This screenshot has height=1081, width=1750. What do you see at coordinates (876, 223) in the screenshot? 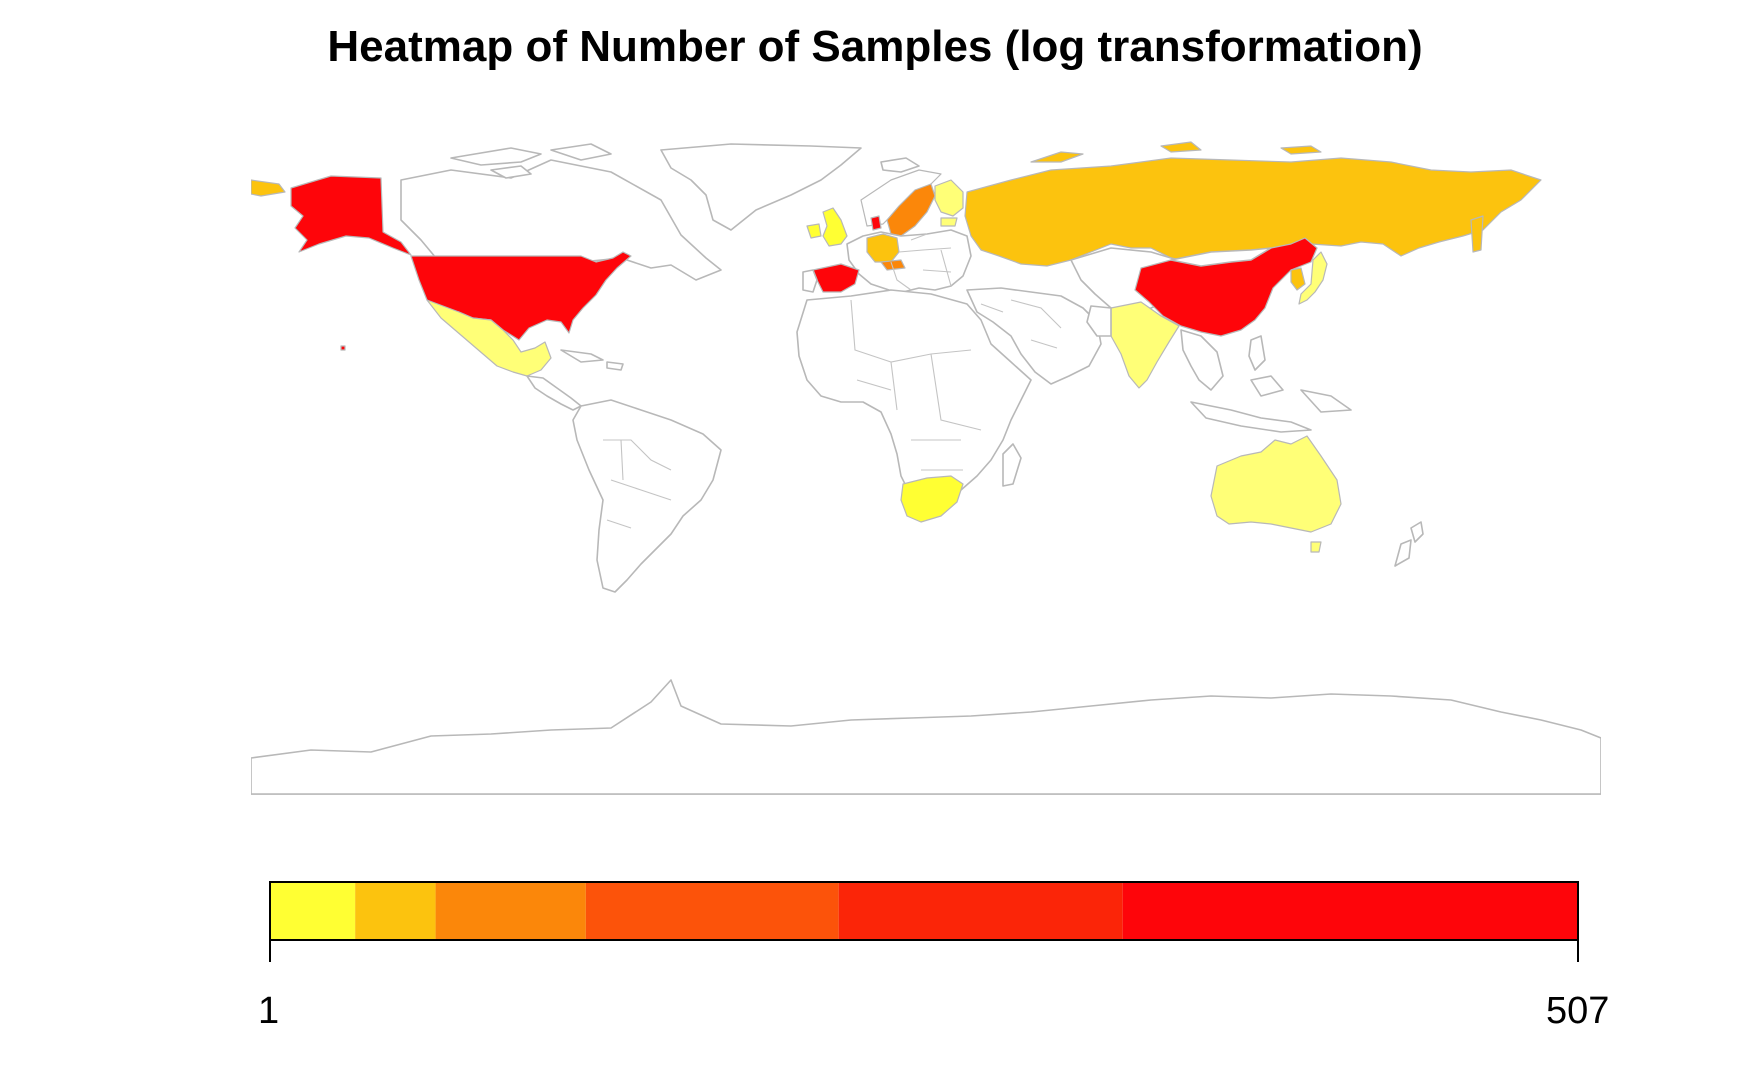
I see `region-denmark` at bounding box center [876, 223].